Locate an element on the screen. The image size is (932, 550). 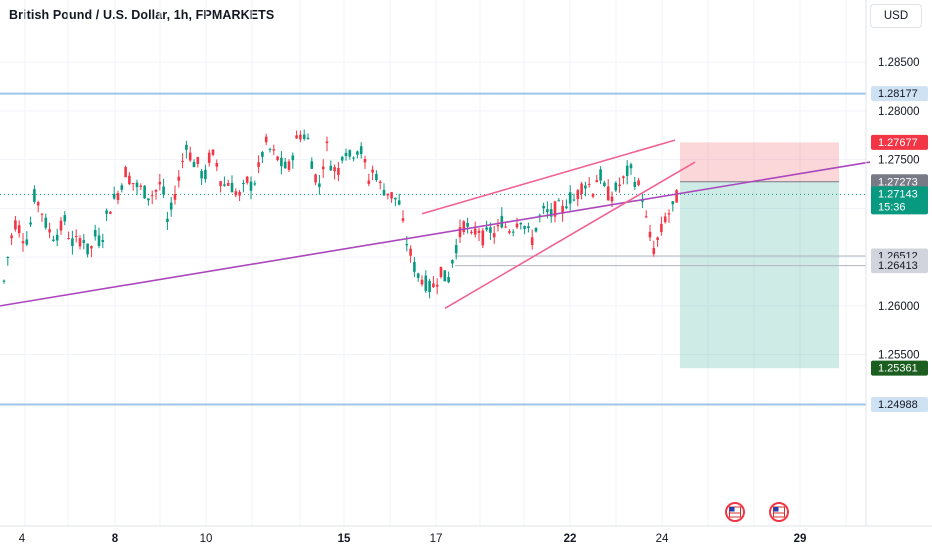
price-tag-label: 1.27273 is located at coordinates (898, 182).